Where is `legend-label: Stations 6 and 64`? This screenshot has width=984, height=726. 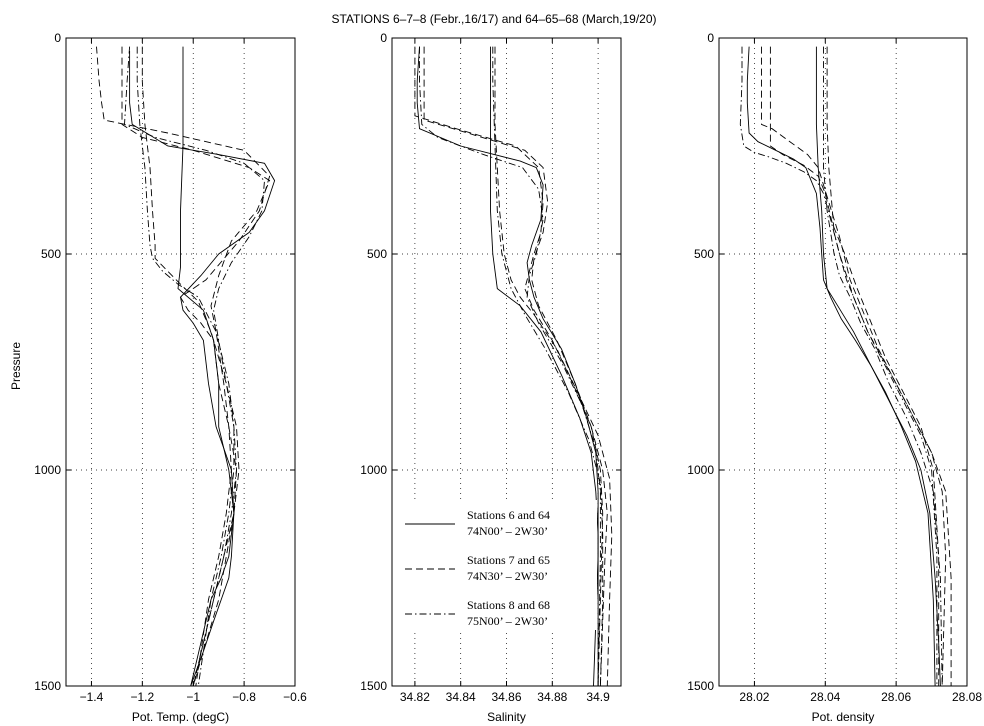
legend-label: Stations 6 and 64 is located at coordinates (508, 515).